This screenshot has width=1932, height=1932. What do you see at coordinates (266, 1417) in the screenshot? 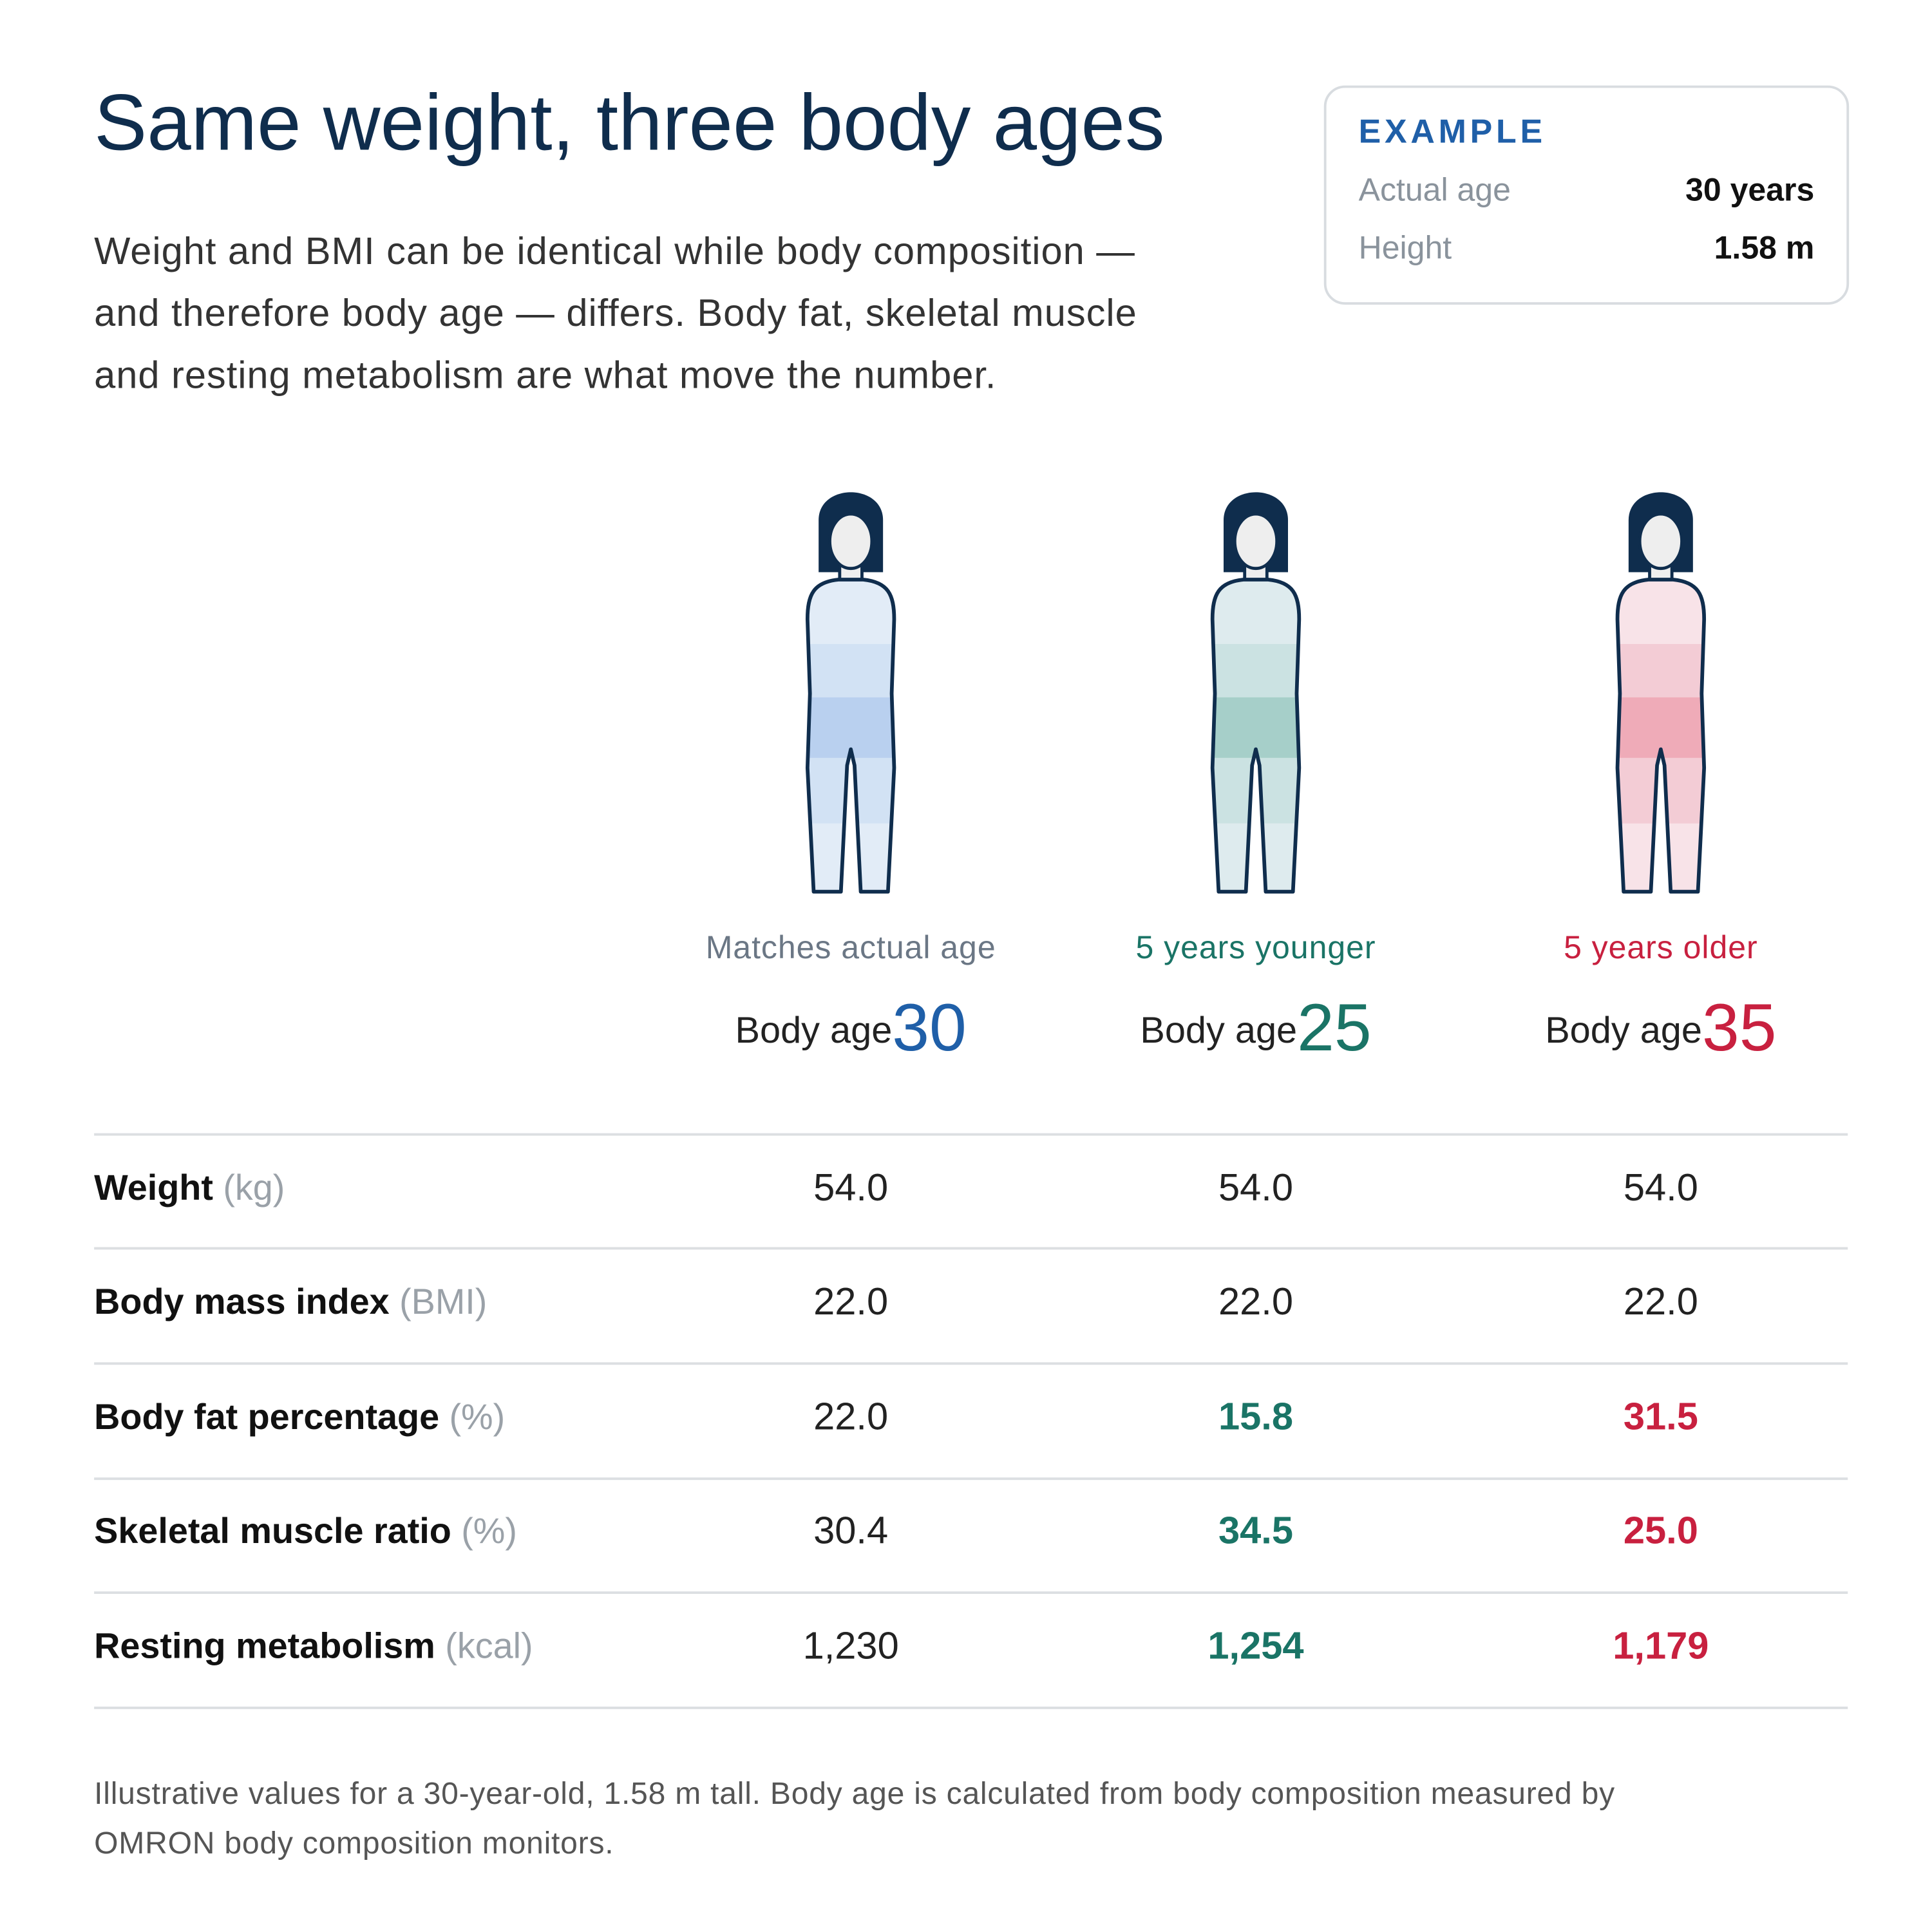
I see `row-name: Body fat percentage` at bounding box center [266, 1417].